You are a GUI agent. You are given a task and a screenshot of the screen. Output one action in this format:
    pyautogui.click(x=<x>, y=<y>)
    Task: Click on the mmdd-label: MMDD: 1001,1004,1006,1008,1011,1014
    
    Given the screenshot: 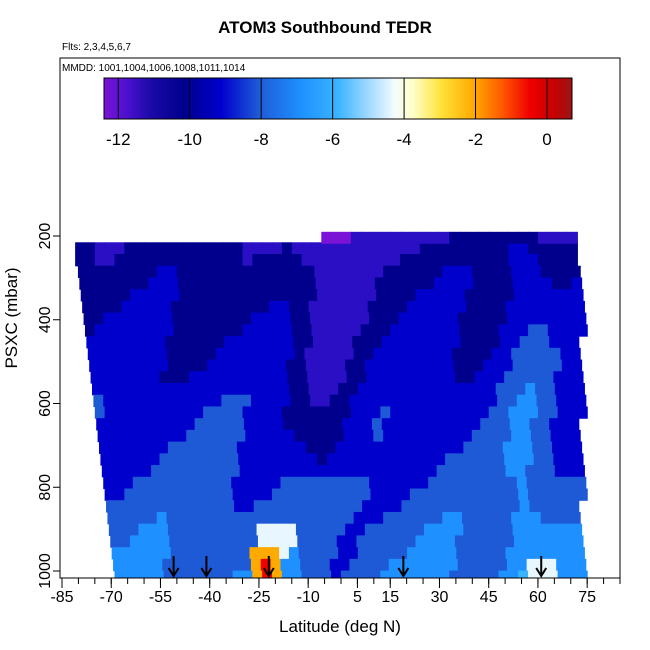 What is the action you would take?
    pyautogui.click(x=154, y=68)
    